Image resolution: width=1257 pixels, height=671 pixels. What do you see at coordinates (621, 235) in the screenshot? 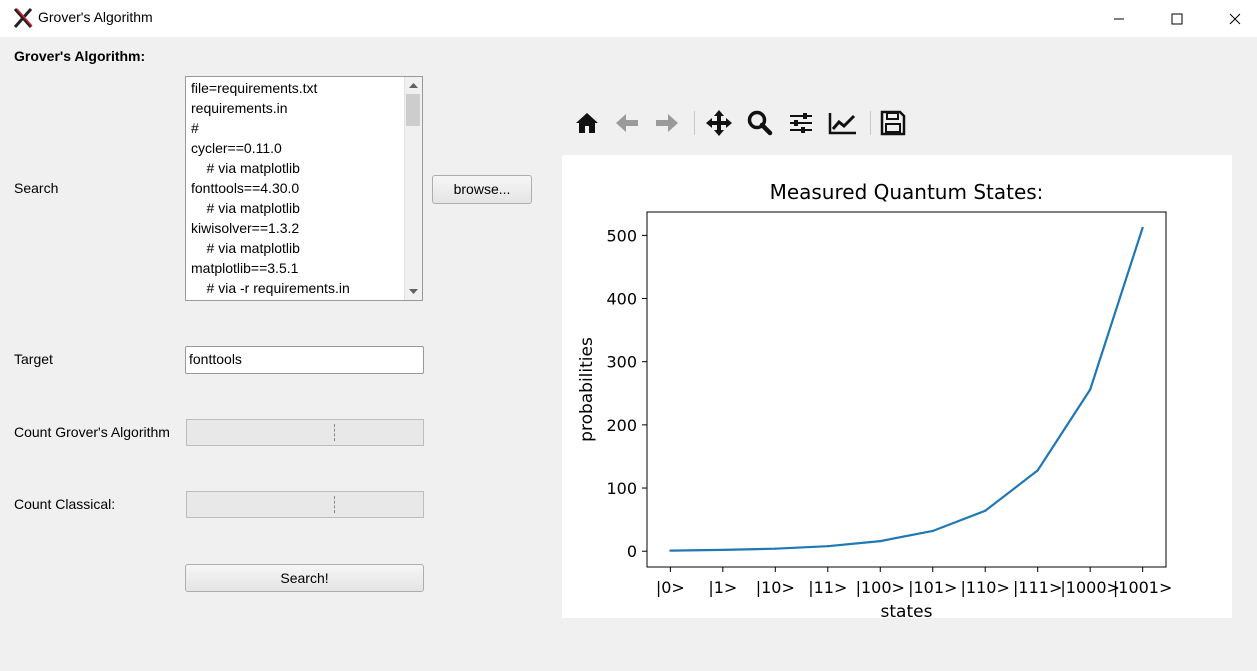
I see `y-tick-label: 500` at bounding box center [621, 235].